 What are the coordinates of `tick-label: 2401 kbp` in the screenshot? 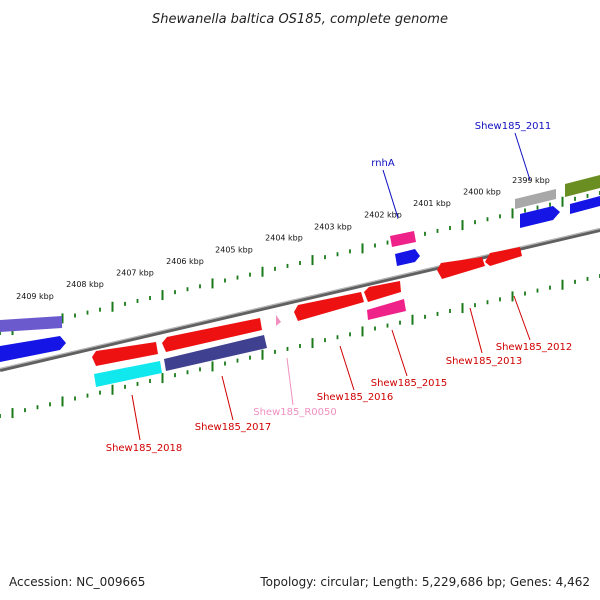 It's located at (432, 203).